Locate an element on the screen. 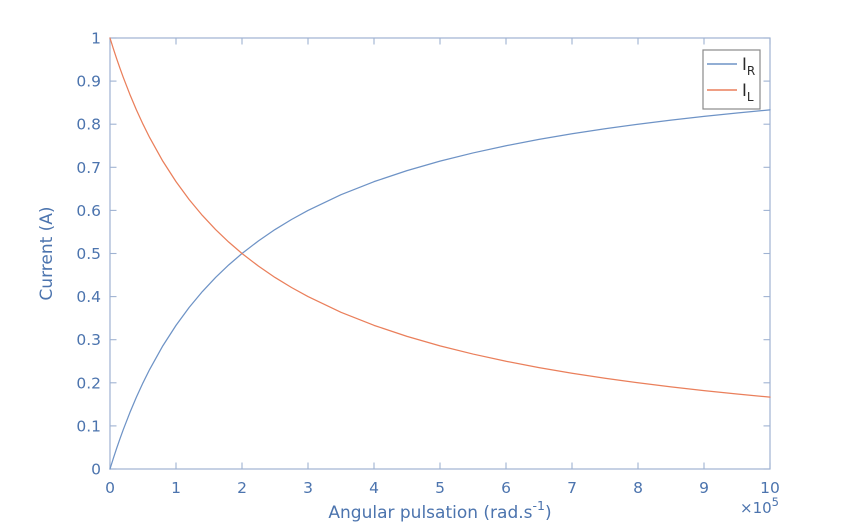 The image size is (850, 530). y-tick-label: 0 is located at coordinates (96, 470).